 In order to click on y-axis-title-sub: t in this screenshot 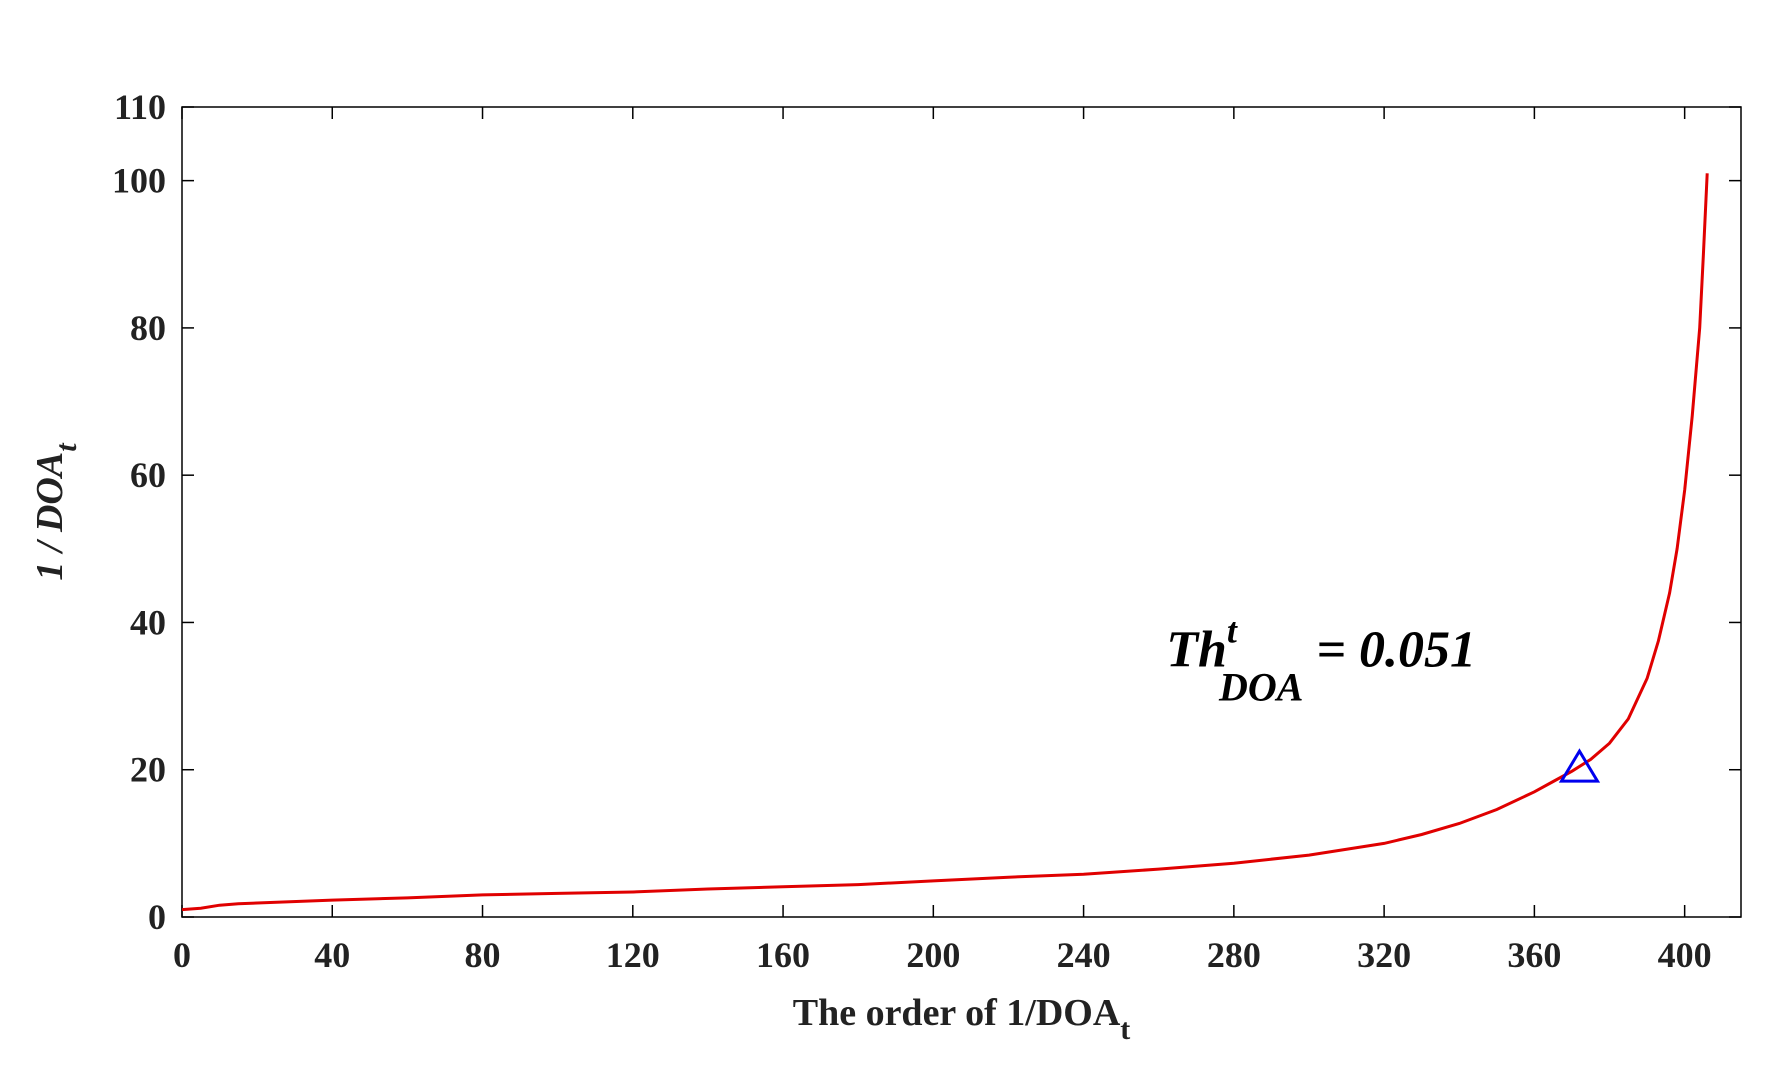, I will do `click(66, 447)`.